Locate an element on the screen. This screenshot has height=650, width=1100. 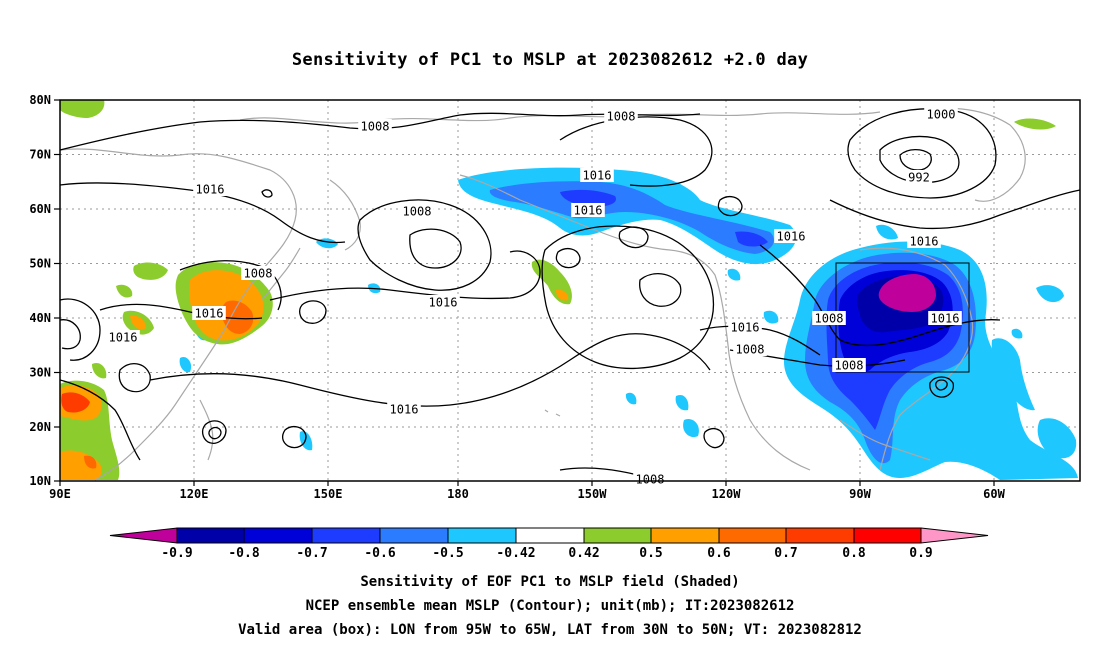
isobar-1008-greenland is located at coordinates (955, 209).